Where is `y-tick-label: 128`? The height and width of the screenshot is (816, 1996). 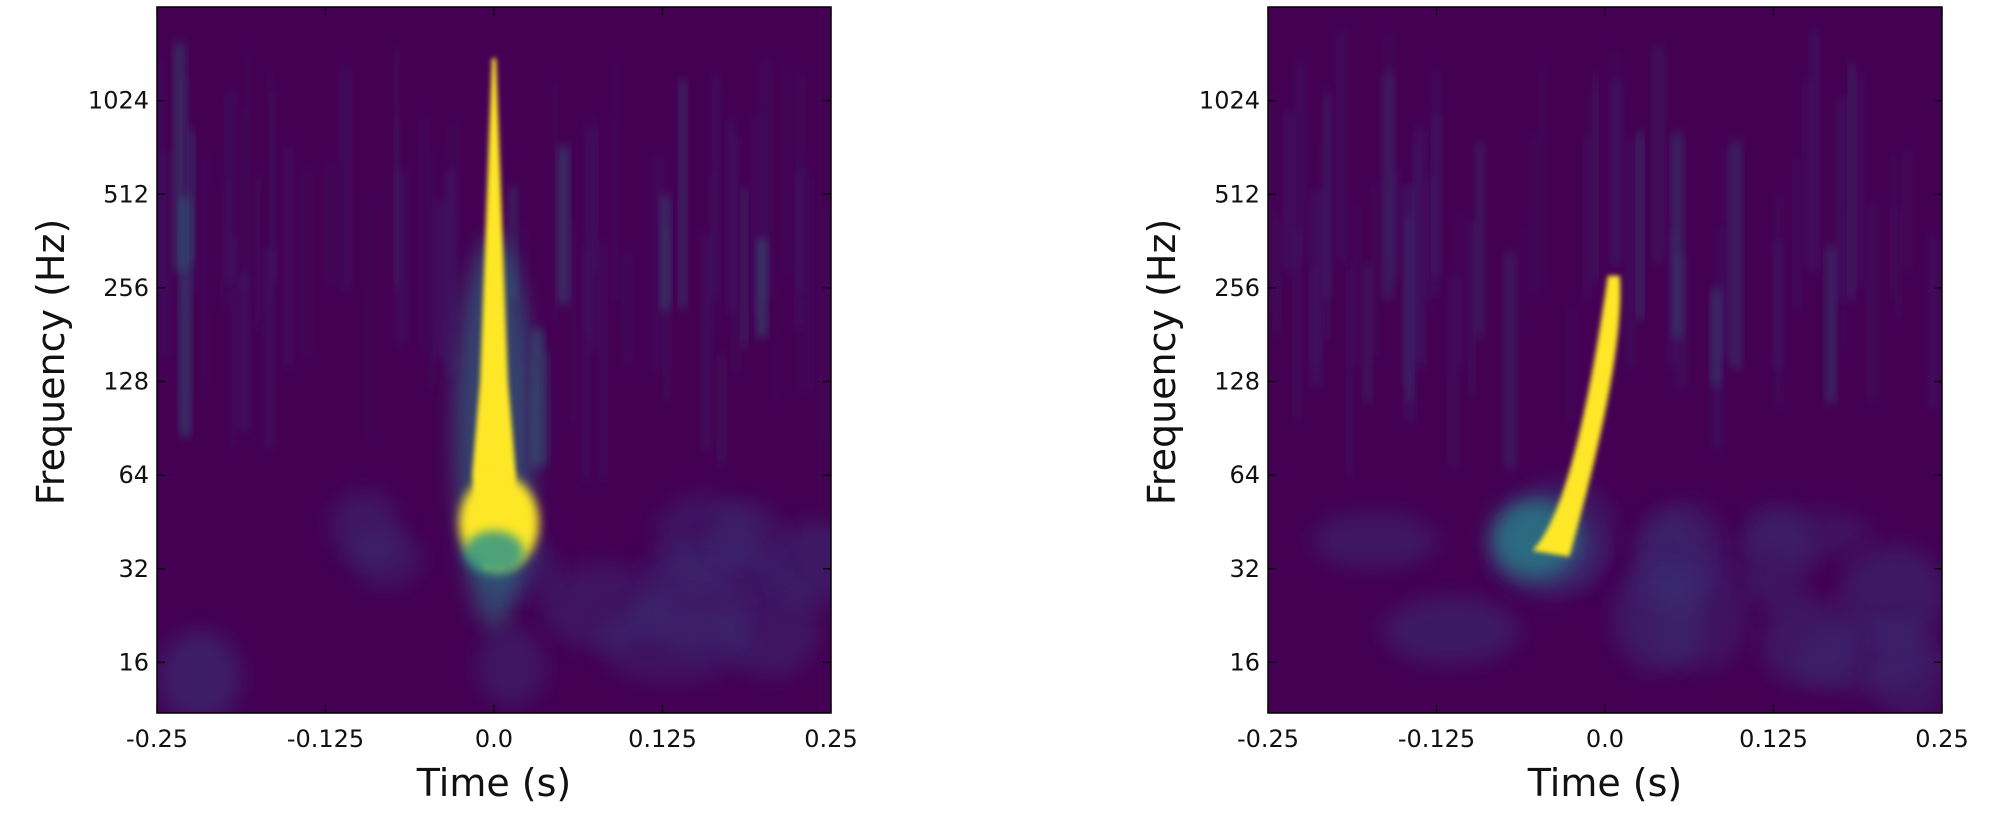 y-tick-label: 128 is located at coordinates (1237, 382).